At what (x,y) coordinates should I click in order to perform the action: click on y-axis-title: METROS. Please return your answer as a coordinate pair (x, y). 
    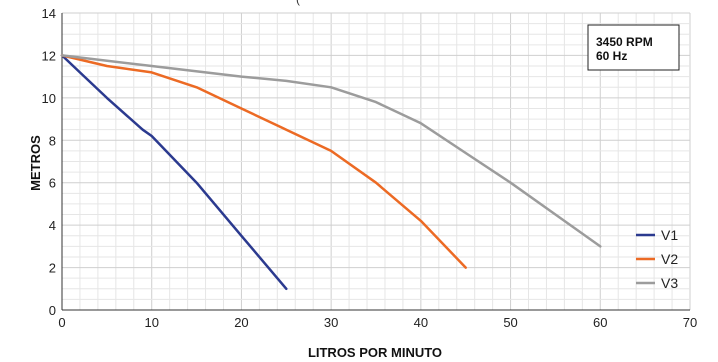
    Looking at the image, I should click on (35, 163).